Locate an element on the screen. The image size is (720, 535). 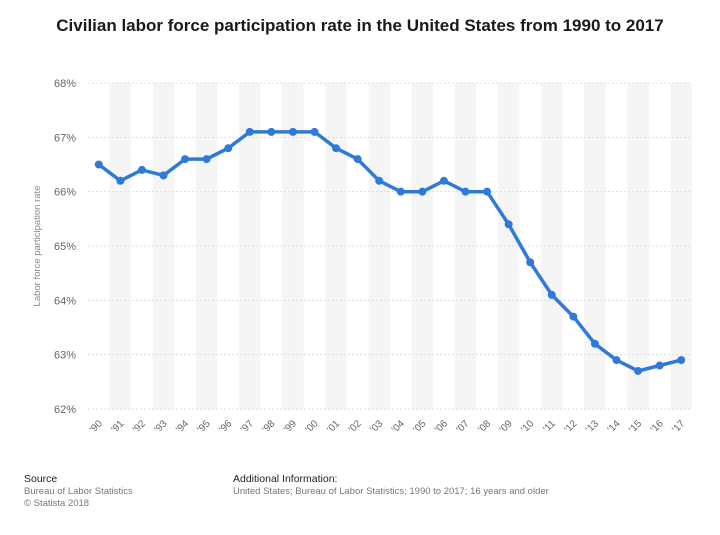
y-tick-label: 62% is located at coordinates (65, 410).